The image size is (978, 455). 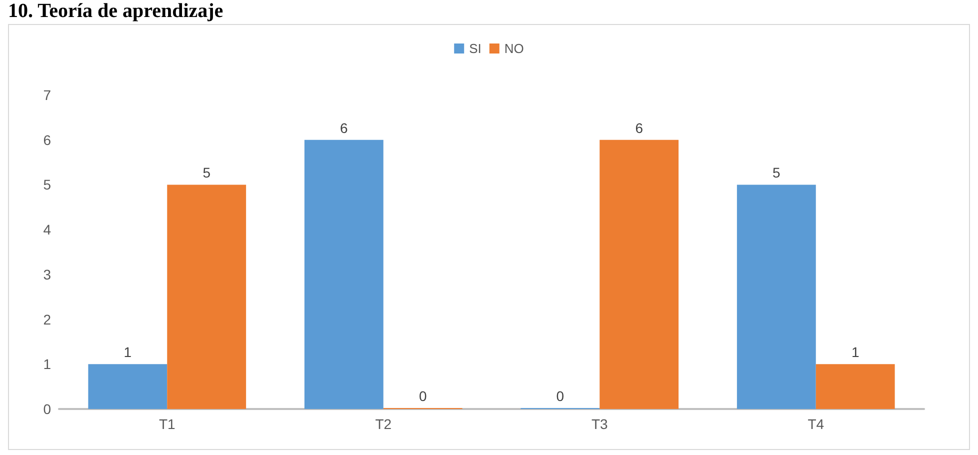 I want to click on y-tick-label: 3, so click(x=47, y=274).